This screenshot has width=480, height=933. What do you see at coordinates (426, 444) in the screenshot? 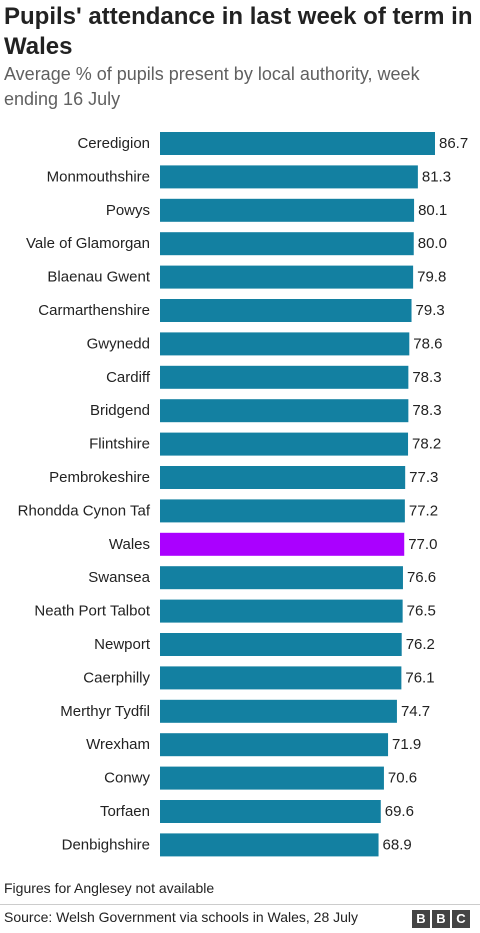
I see `value-label: 78.2` at bounding box center [426, 444].